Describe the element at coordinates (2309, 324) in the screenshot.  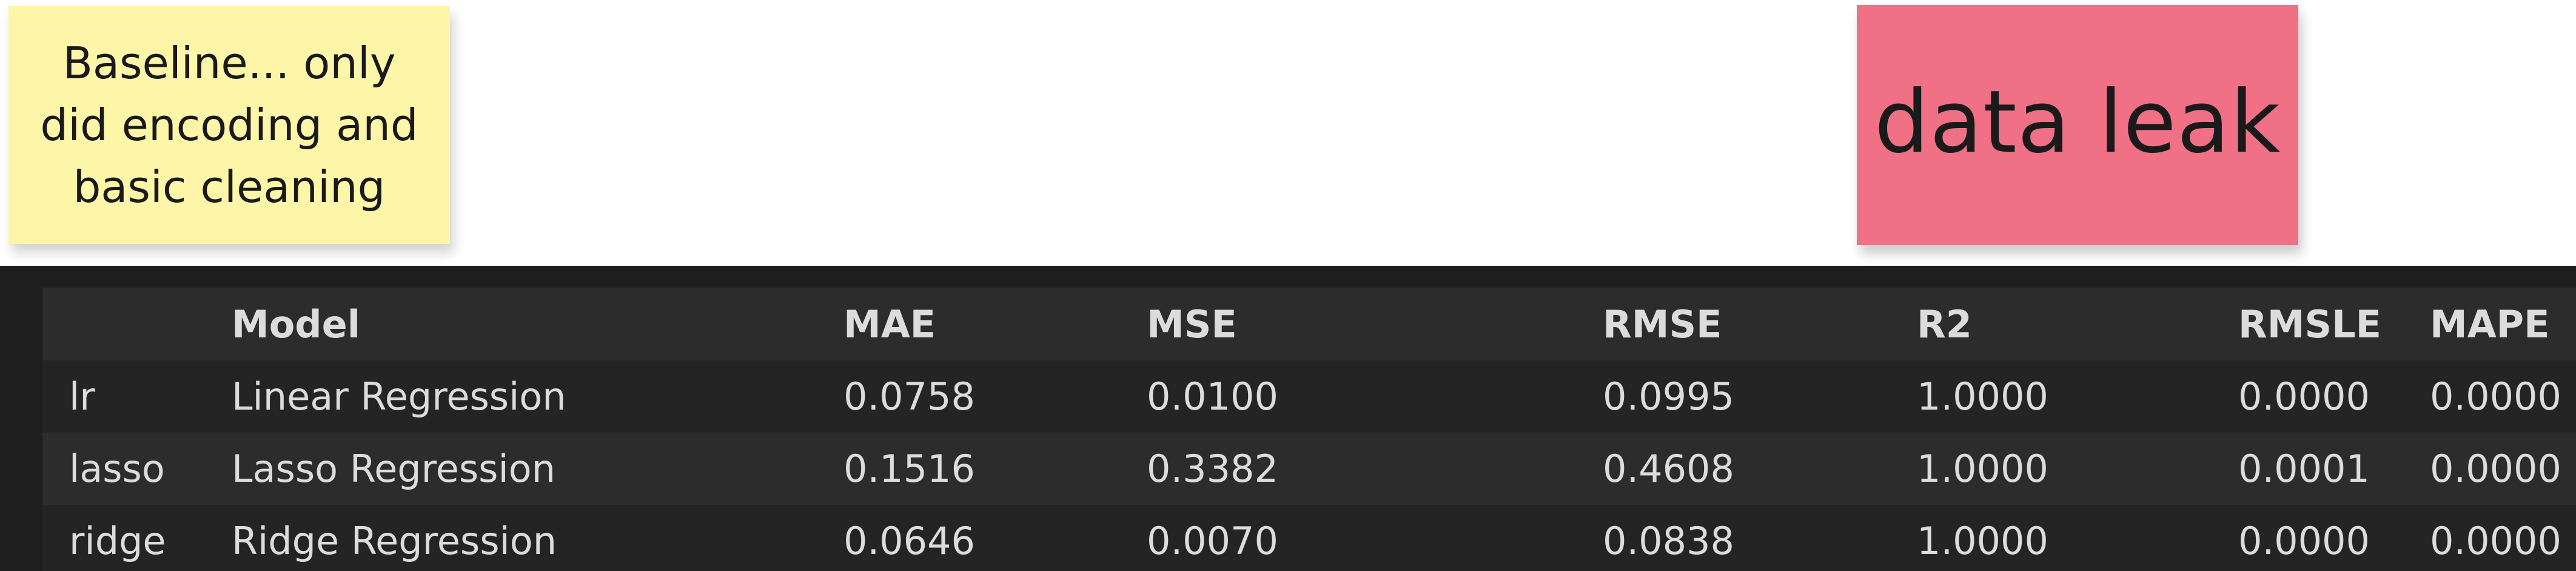
I see `column-header-rmsle: RMSLE` at that location.